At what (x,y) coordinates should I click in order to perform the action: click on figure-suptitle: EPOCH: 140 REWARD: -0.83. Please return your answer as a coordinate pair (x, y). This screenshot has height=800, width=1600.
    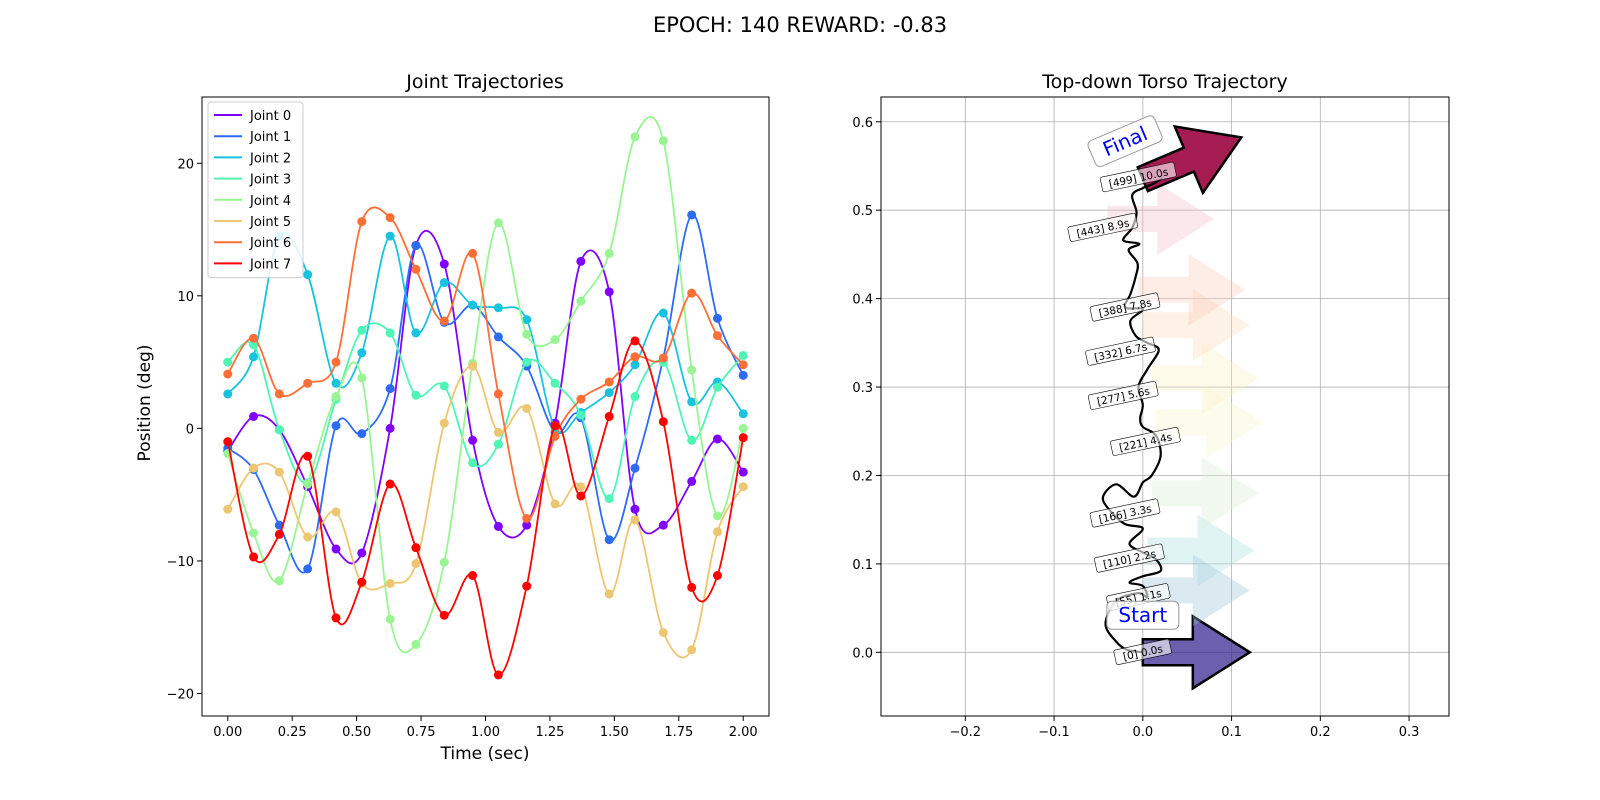
    Looking at the image, I should click on (800, 25).